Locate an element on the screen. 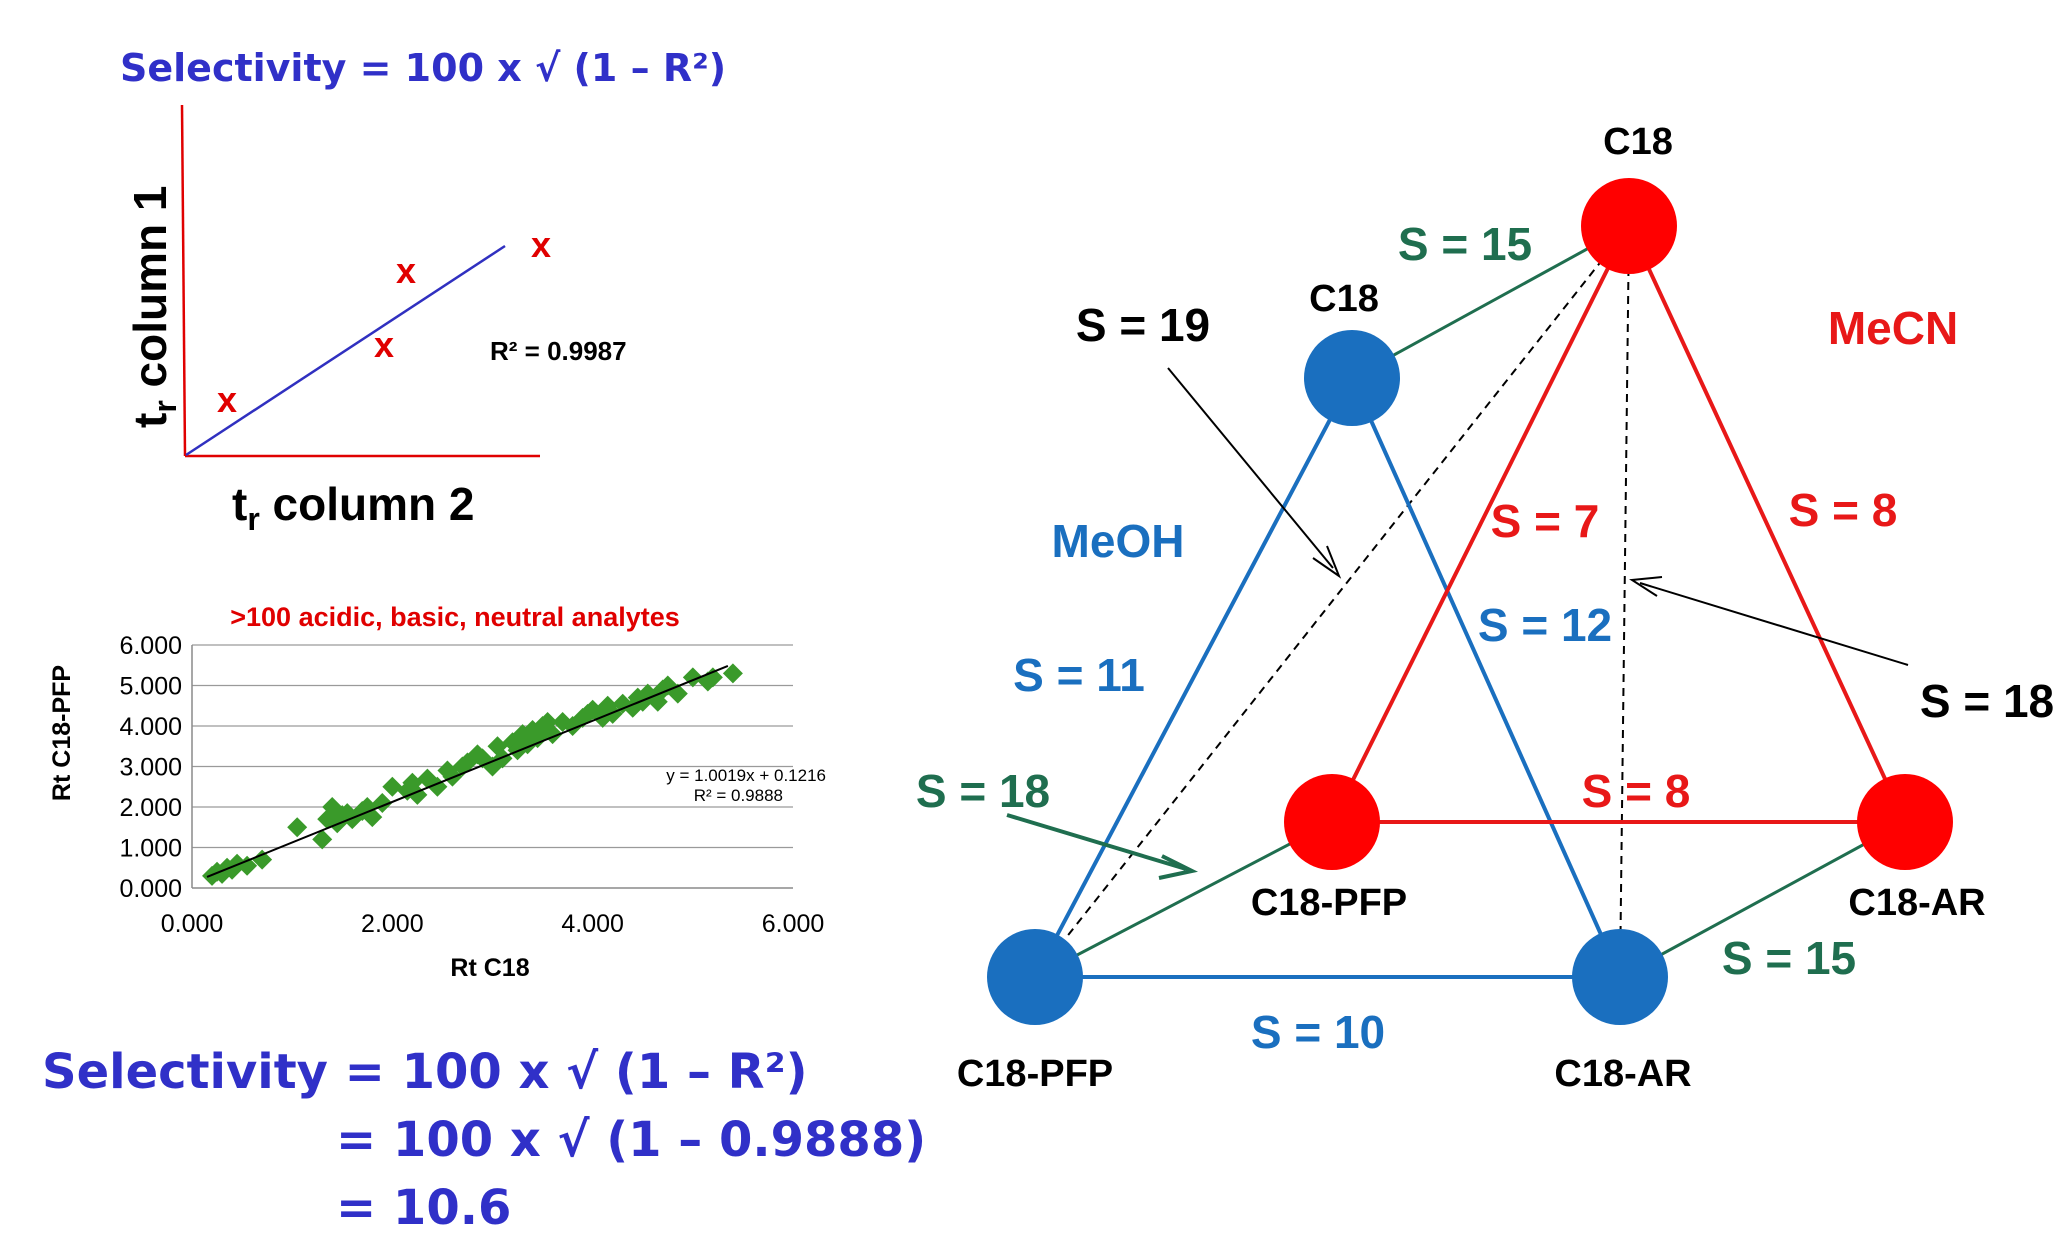 Image resolution: width=2070 pixels, height=1242 pixels. arrow-s18-green-head is located at coordinates (1178, 867).